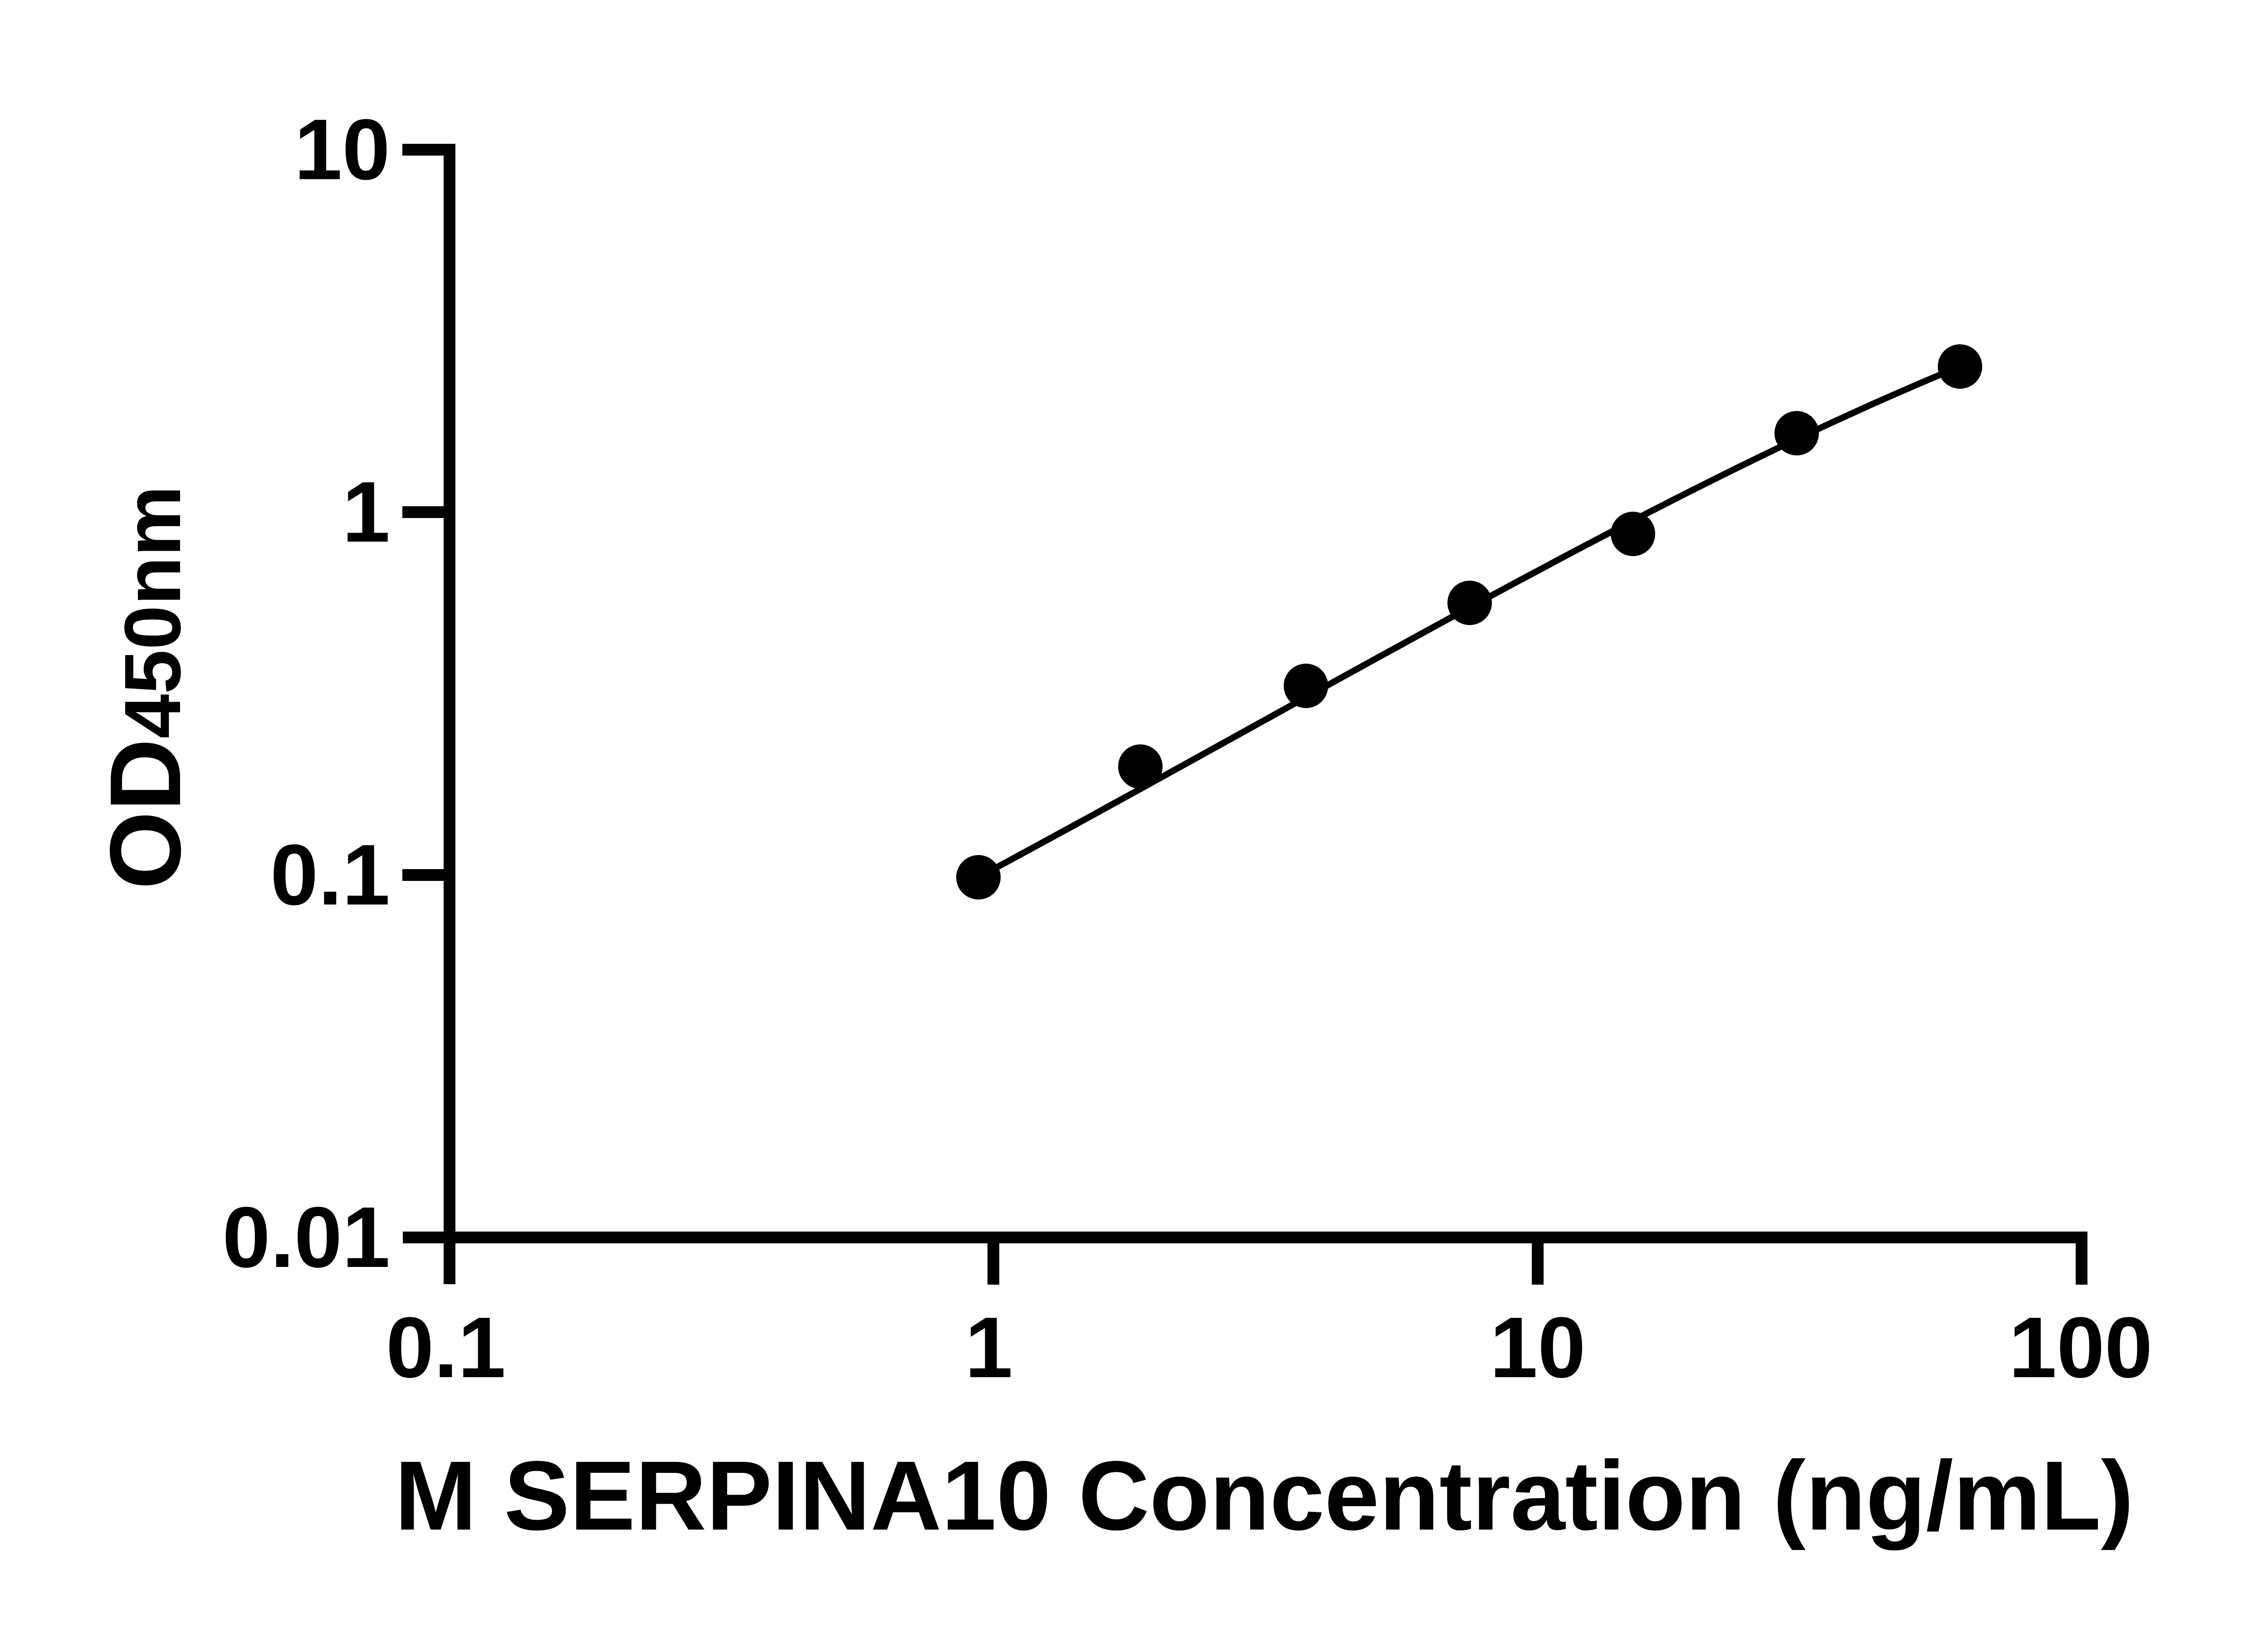  I want to click on svg-text: 100, so click(2081, 1348).